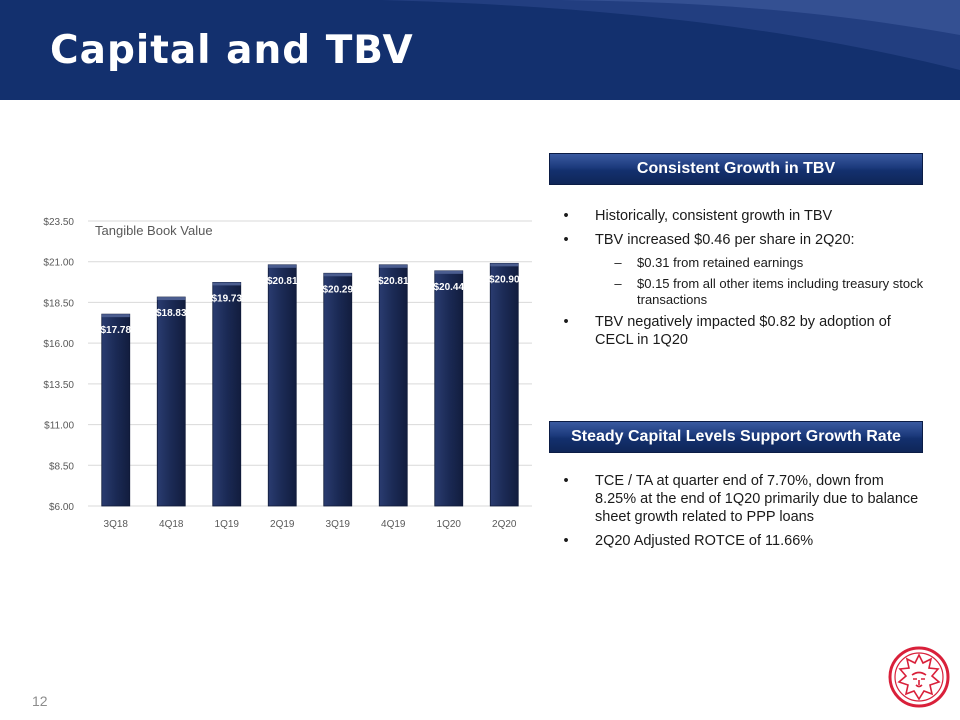 The width and height of the screenshot is (960, 720). Describe the element at coordinates (58, 222) in the screenshot. I see `y-tick-label: $23.50` at that location.